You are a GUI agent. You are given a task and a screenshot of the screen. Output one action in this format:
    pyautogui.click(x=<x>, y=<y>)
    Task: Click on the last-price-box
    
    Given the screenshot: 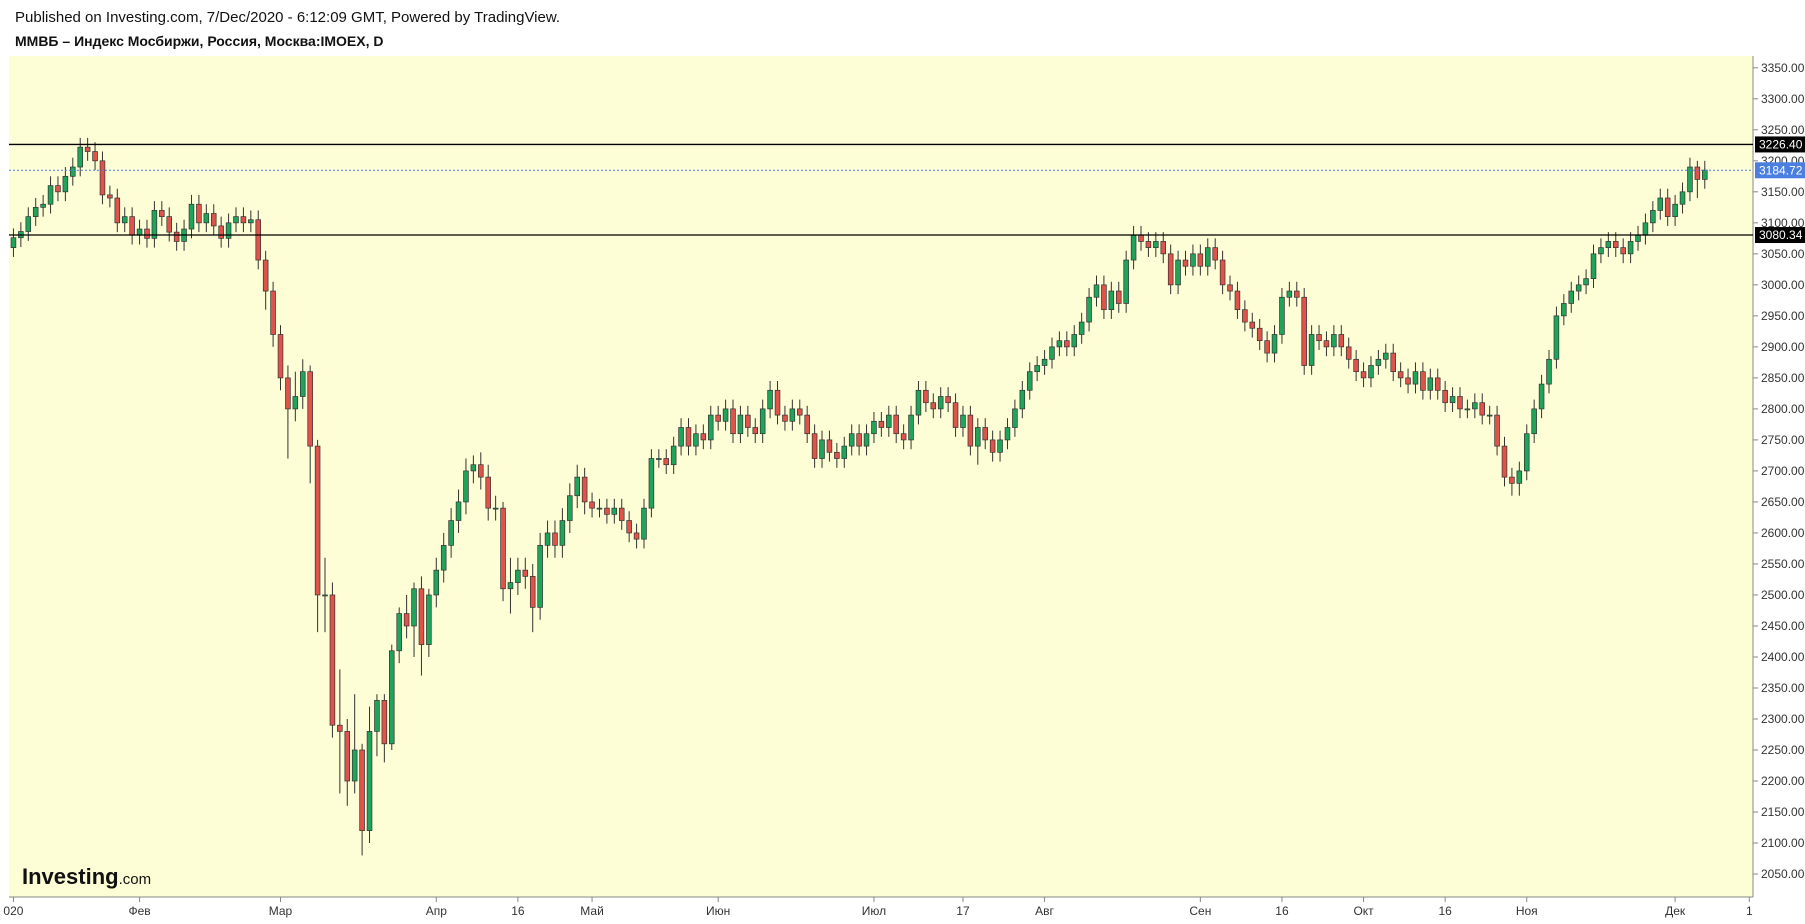 What is the action you would take?
    pyautogui.click(x=1780, y=170)
    